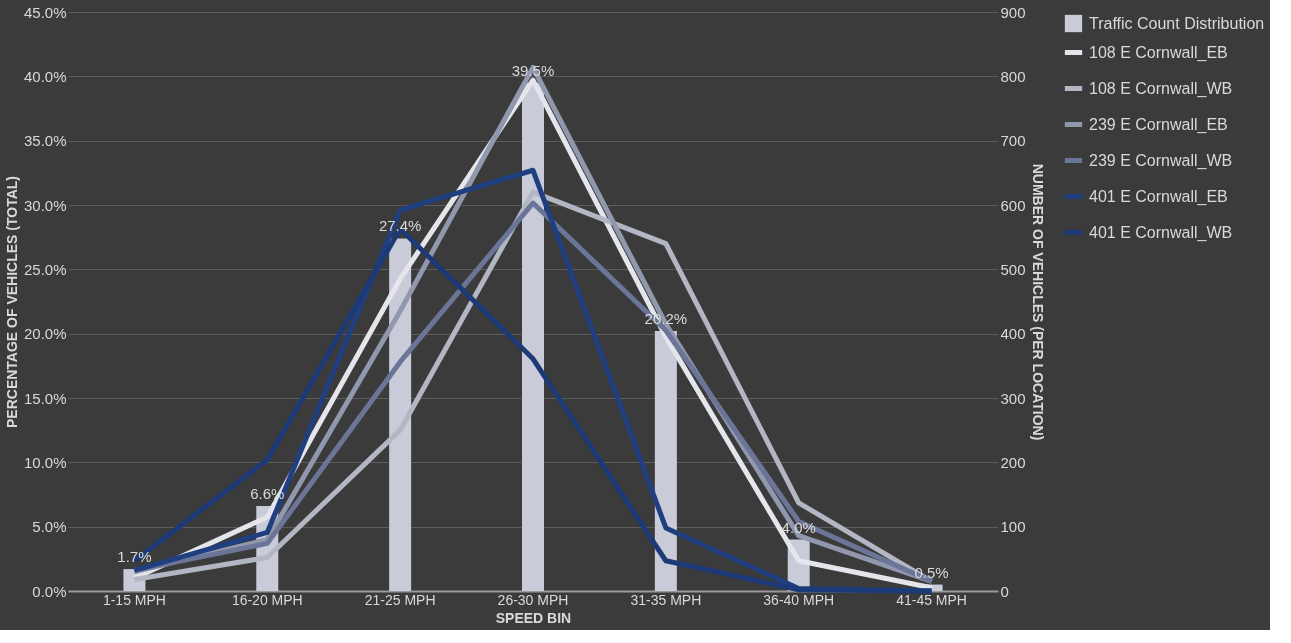 The image size is (1291, 643). Describe the element at coordinates (1013, 527) in the screenshot. I see `y2-tick-label: 100` at that location.